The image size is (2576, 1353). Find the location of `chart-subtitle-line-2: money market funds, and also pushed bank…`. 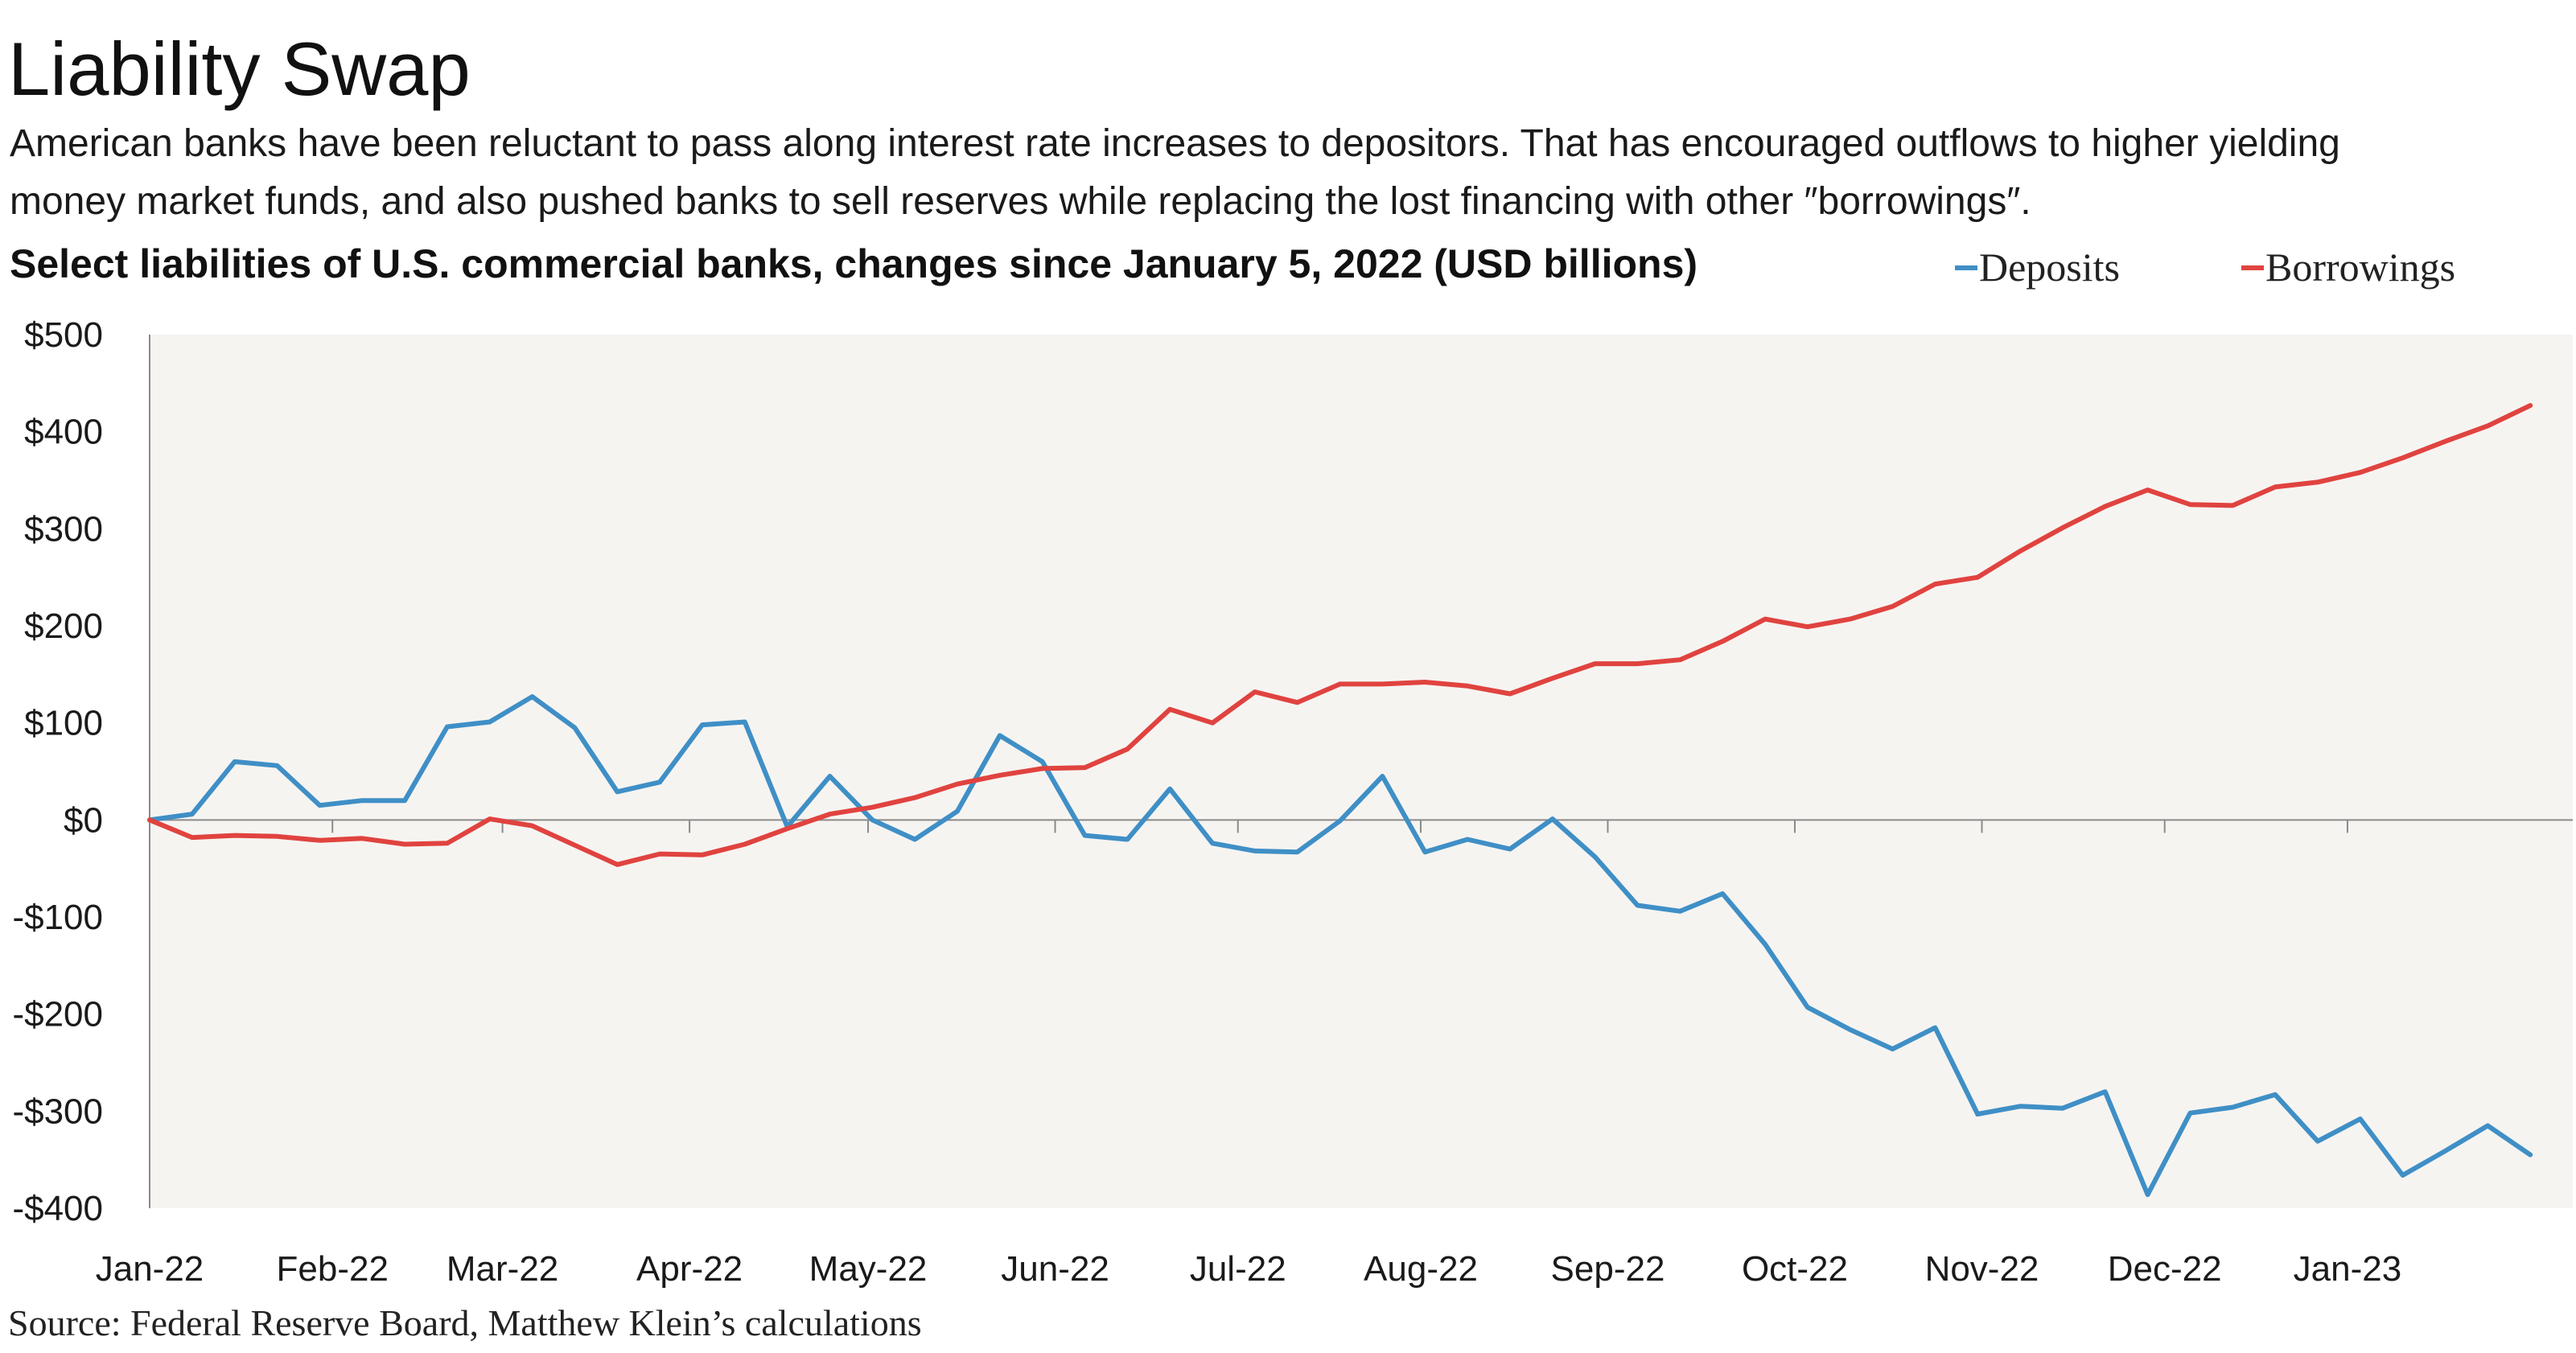

chart-subtitle-line-2: money market funds, and also pushed bank… is located at coordinates (1020, 201).